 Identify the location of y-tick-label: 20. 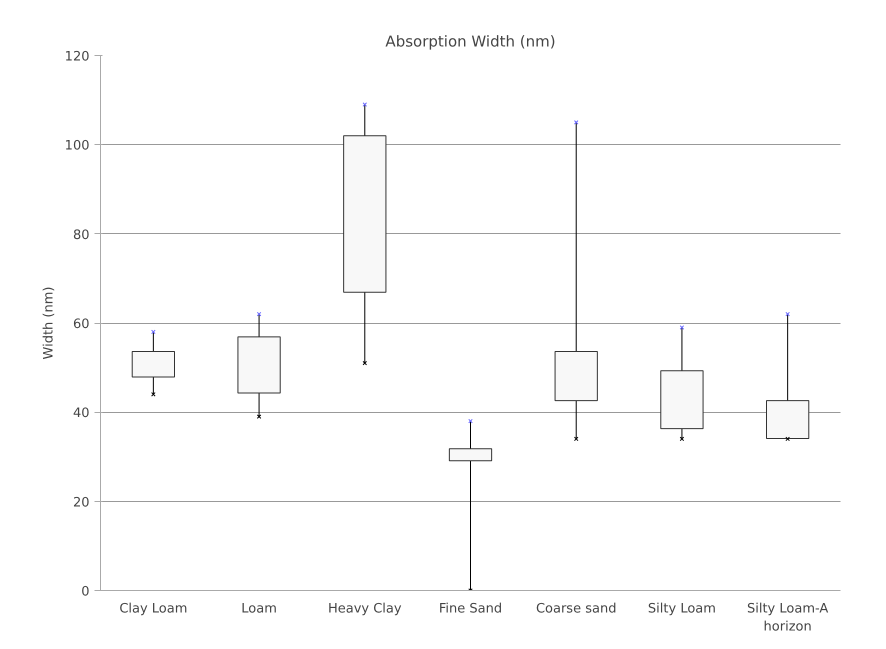
(81, 502).